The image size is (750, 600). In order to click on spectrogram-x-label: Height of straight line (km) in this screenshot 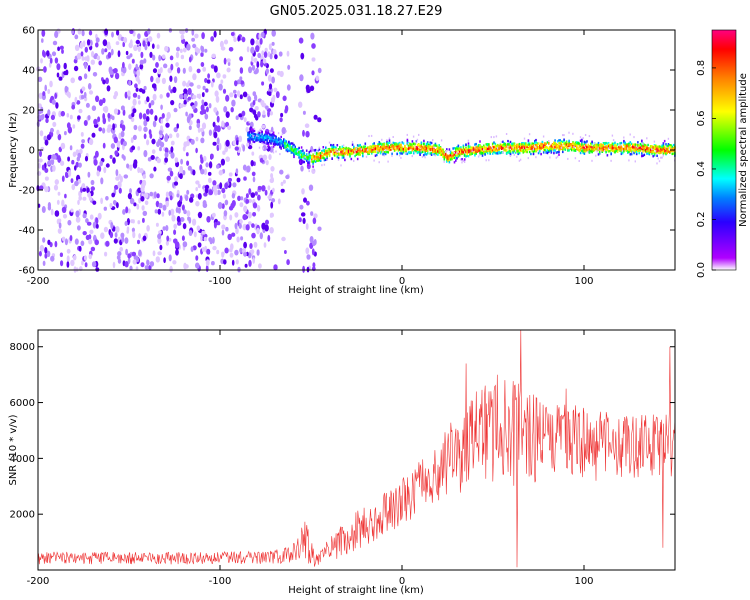, I will do `click(356, 290)`.